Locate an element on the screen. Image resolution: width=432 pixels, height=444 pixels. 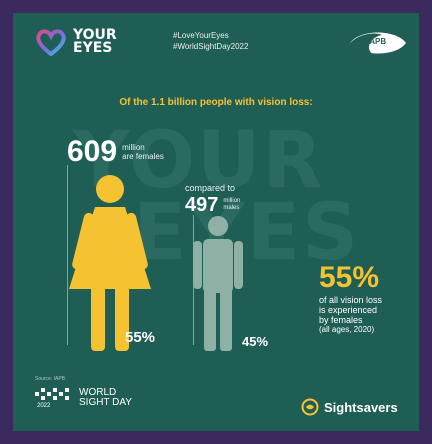
wsd-line2: SIGHT DAY is located at coordinates (105, 402).